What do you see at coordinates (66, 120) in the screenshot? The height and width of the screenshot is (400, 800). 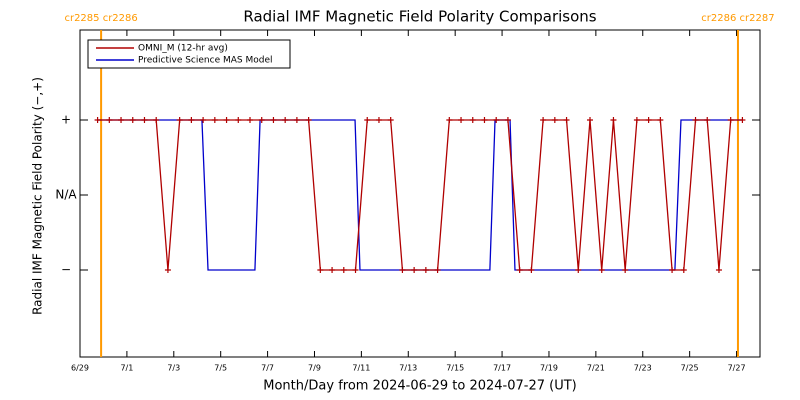 I see `y-tick-label: +` at bounding box center [66, 120].